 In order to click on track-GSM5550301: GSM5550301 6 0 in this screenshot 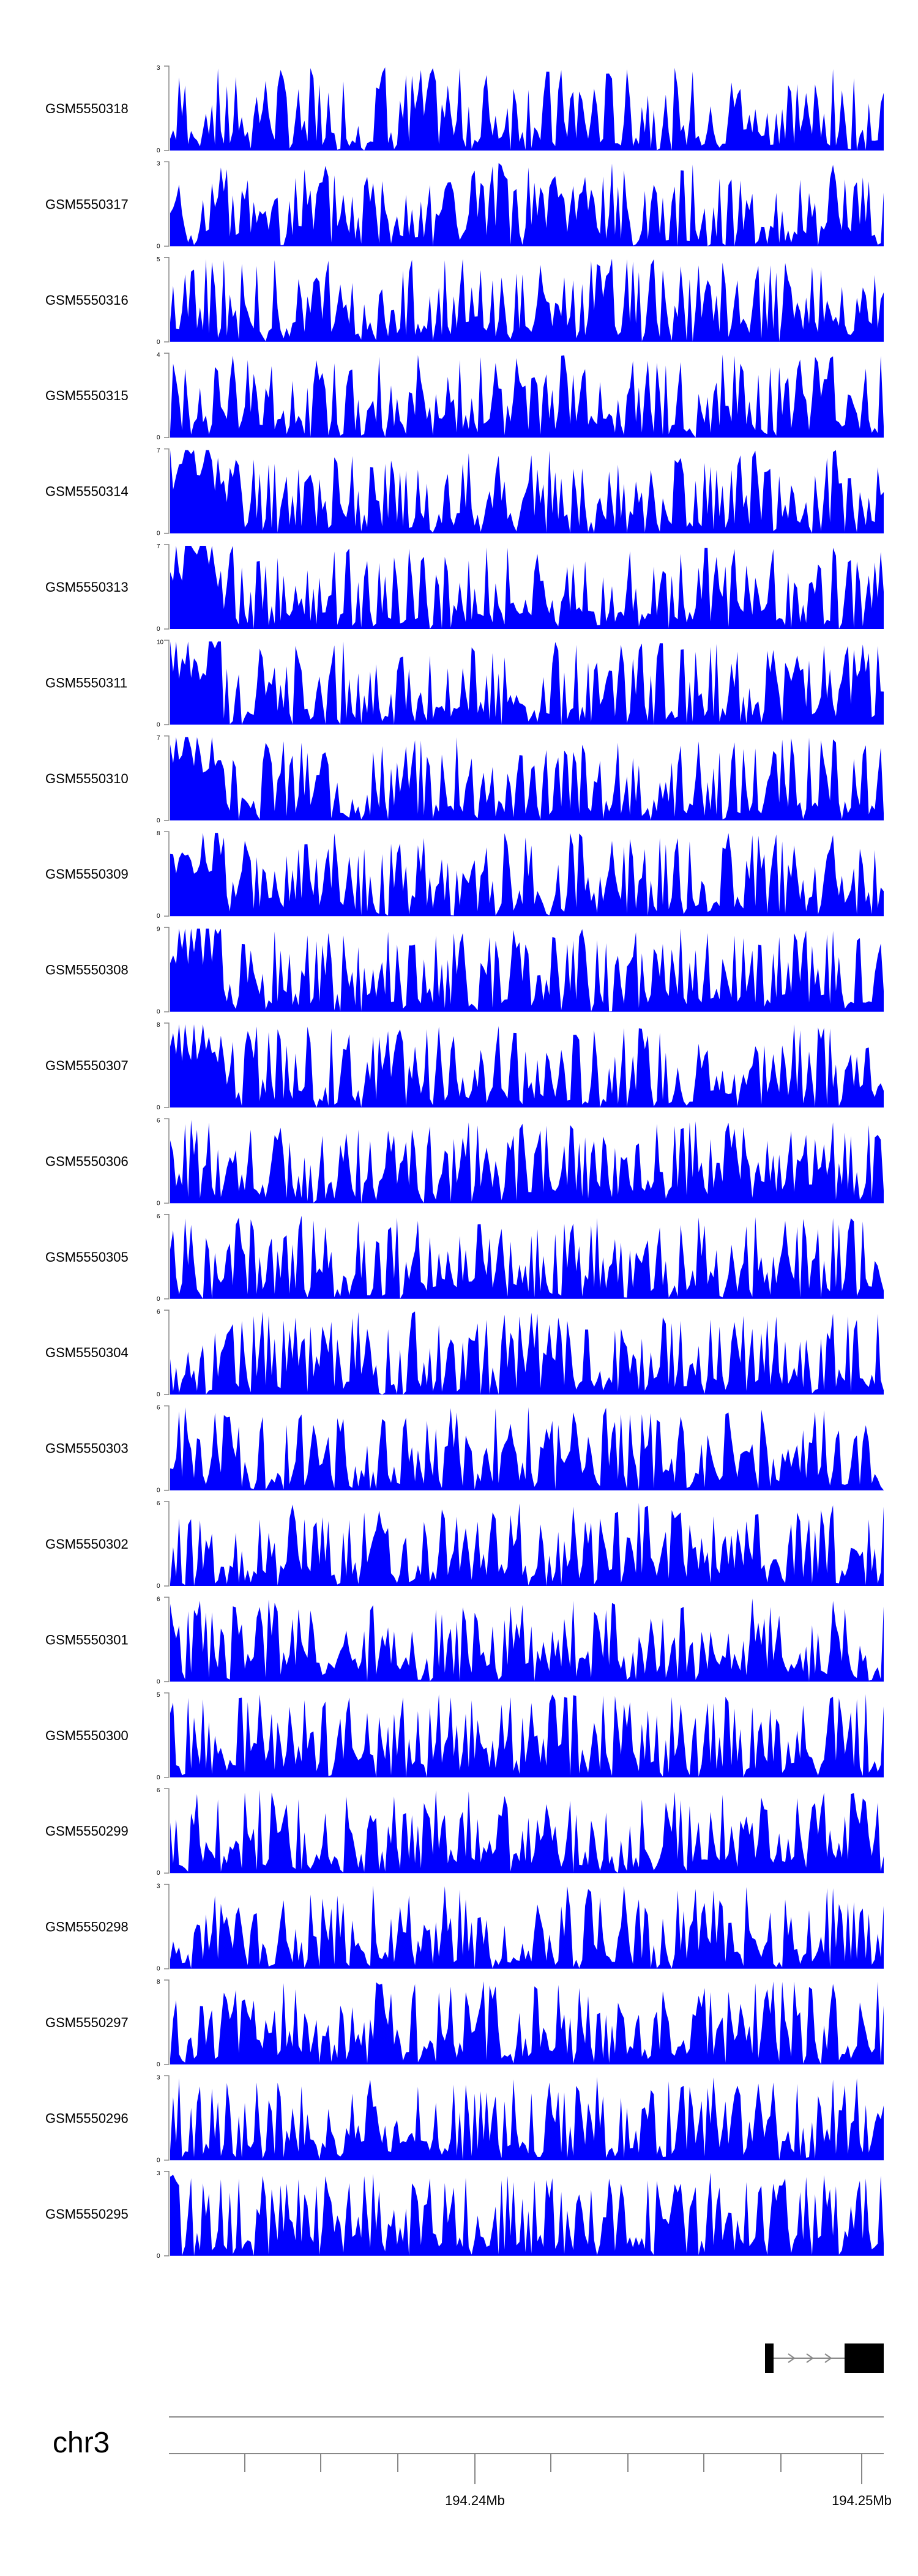, I will do `click(464, 1641)`.